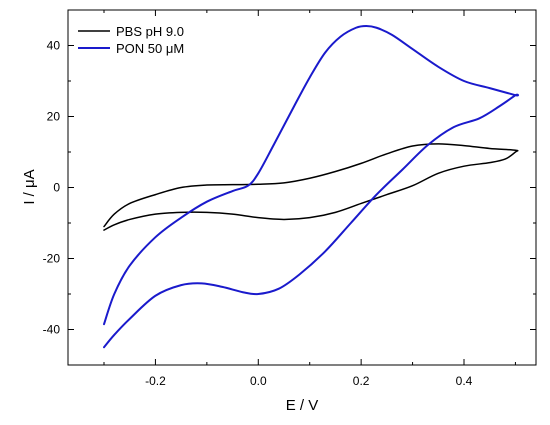 The height and width of the screenshot is (425, 550). I want to click on x-tick-label: 0.4, so click(464, 381).